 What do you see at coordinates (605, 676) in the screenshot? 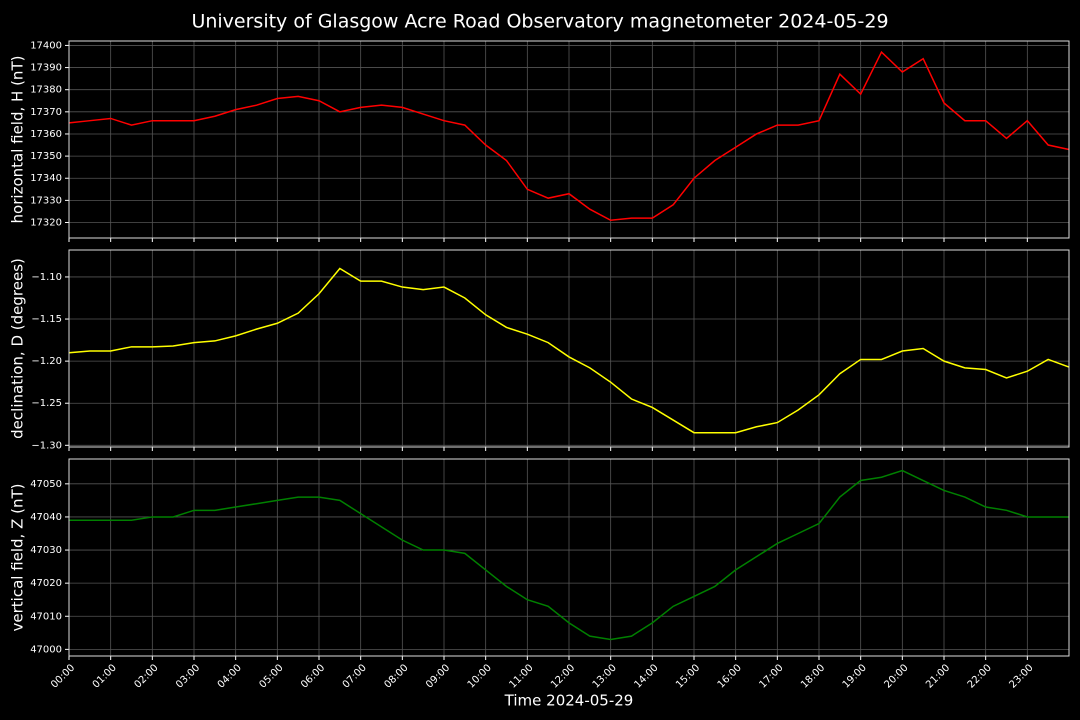
I see `x-tick-label: 13:00` at bounding box center [605, 676].